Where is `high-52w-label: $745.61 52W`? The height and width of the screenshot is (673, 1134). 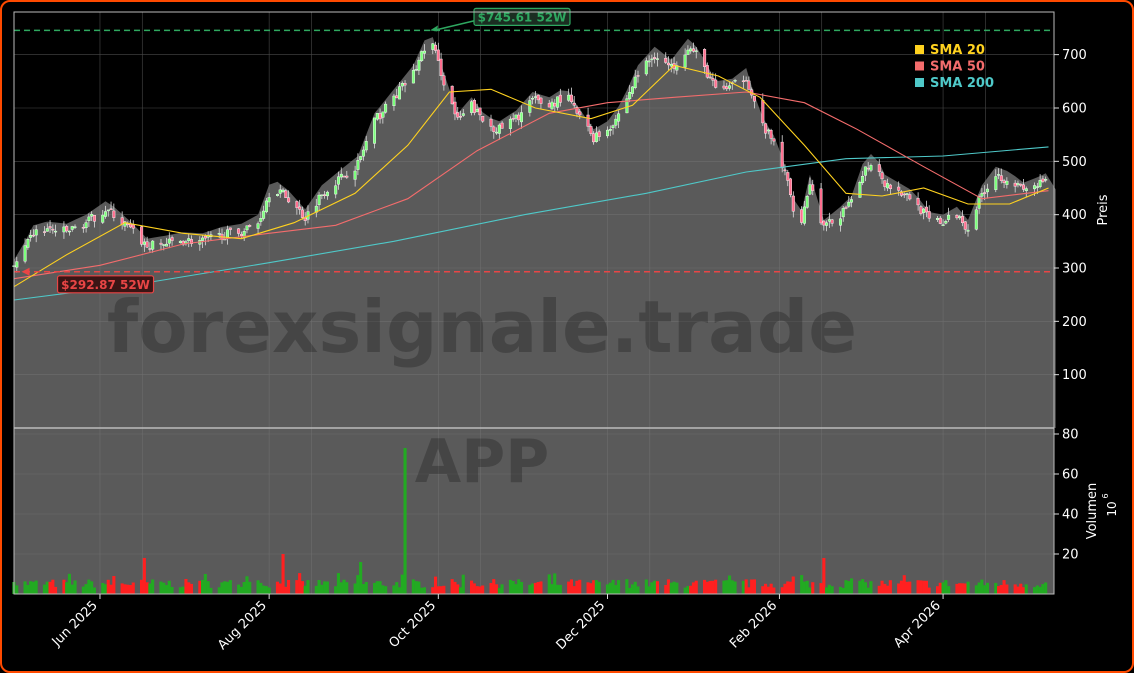 high-52w-label: $745.61 52W is located at coordinates (522, 17).